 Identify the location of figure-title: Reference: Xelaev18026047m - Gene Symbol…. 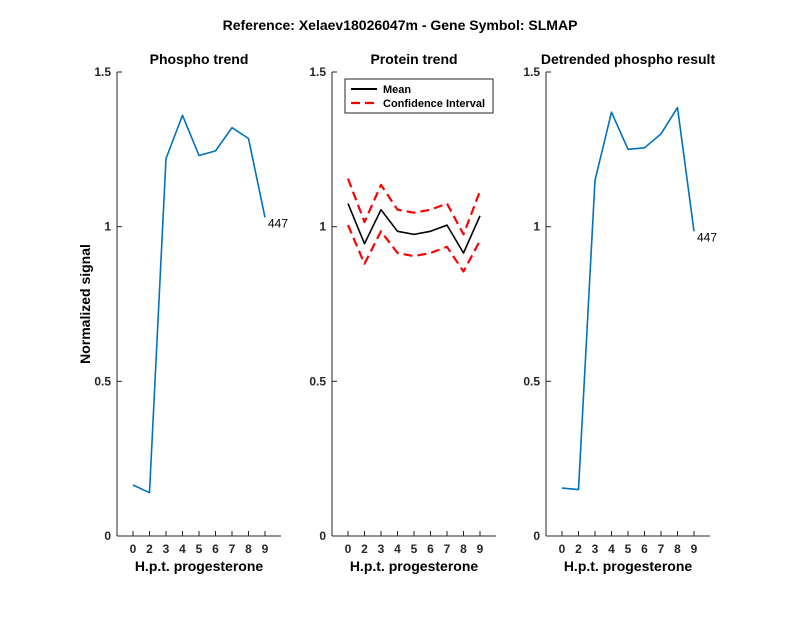
(400, 25).